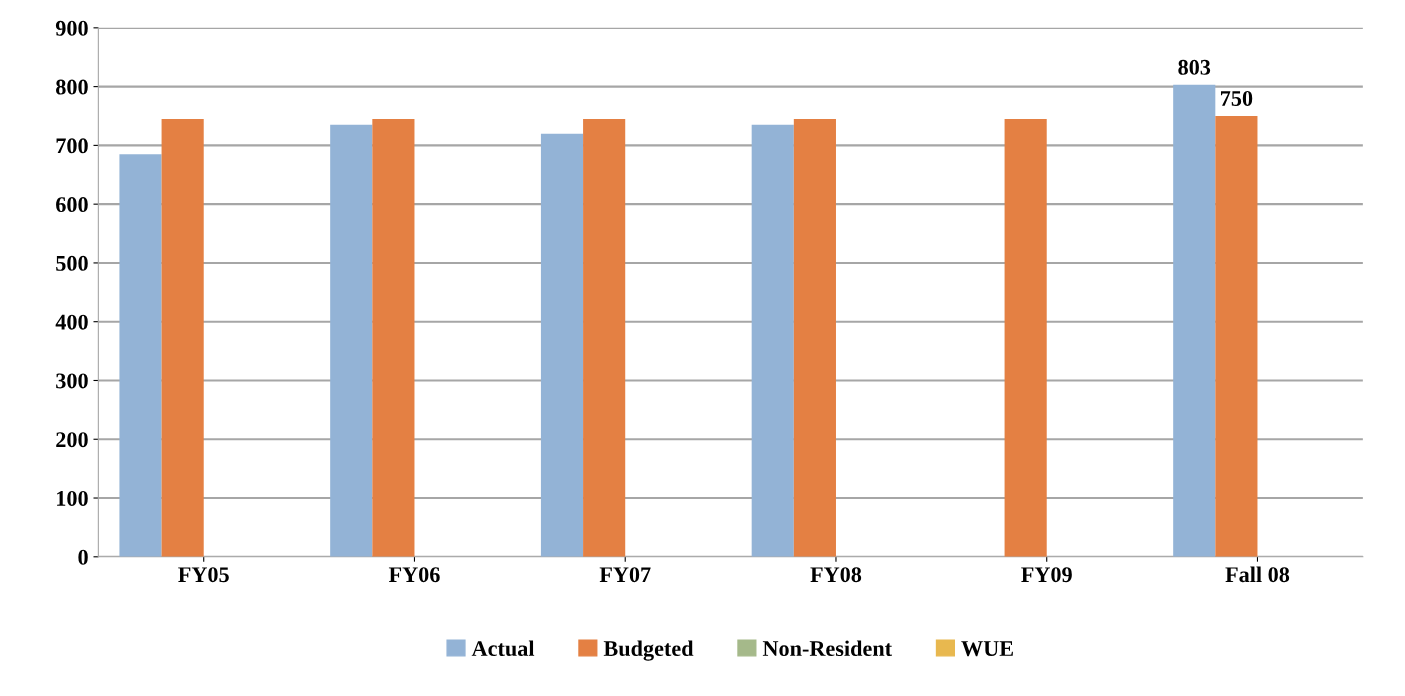 The image size is (1405, 696). Describe the element at coordinates (625, 575) in the screenshot. I see `x-tick-label: FY07` at that location.